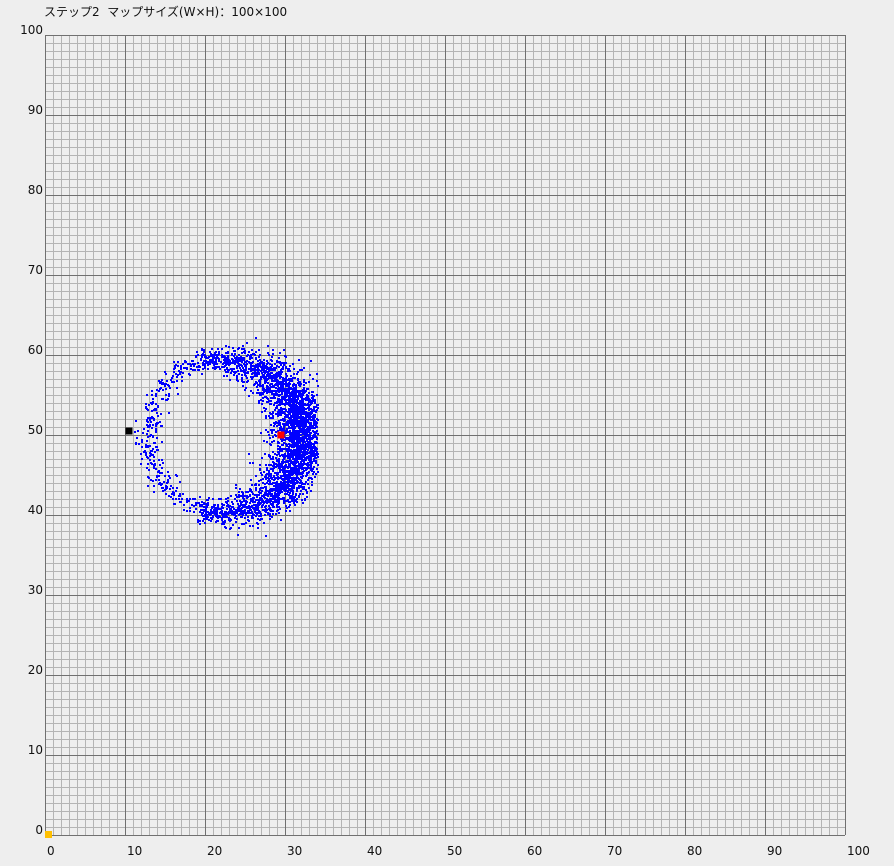  I want to click on x-axis-tick-labels: 0 10 20 30 40 50 60 70 80 90 100, so click(458, 851).